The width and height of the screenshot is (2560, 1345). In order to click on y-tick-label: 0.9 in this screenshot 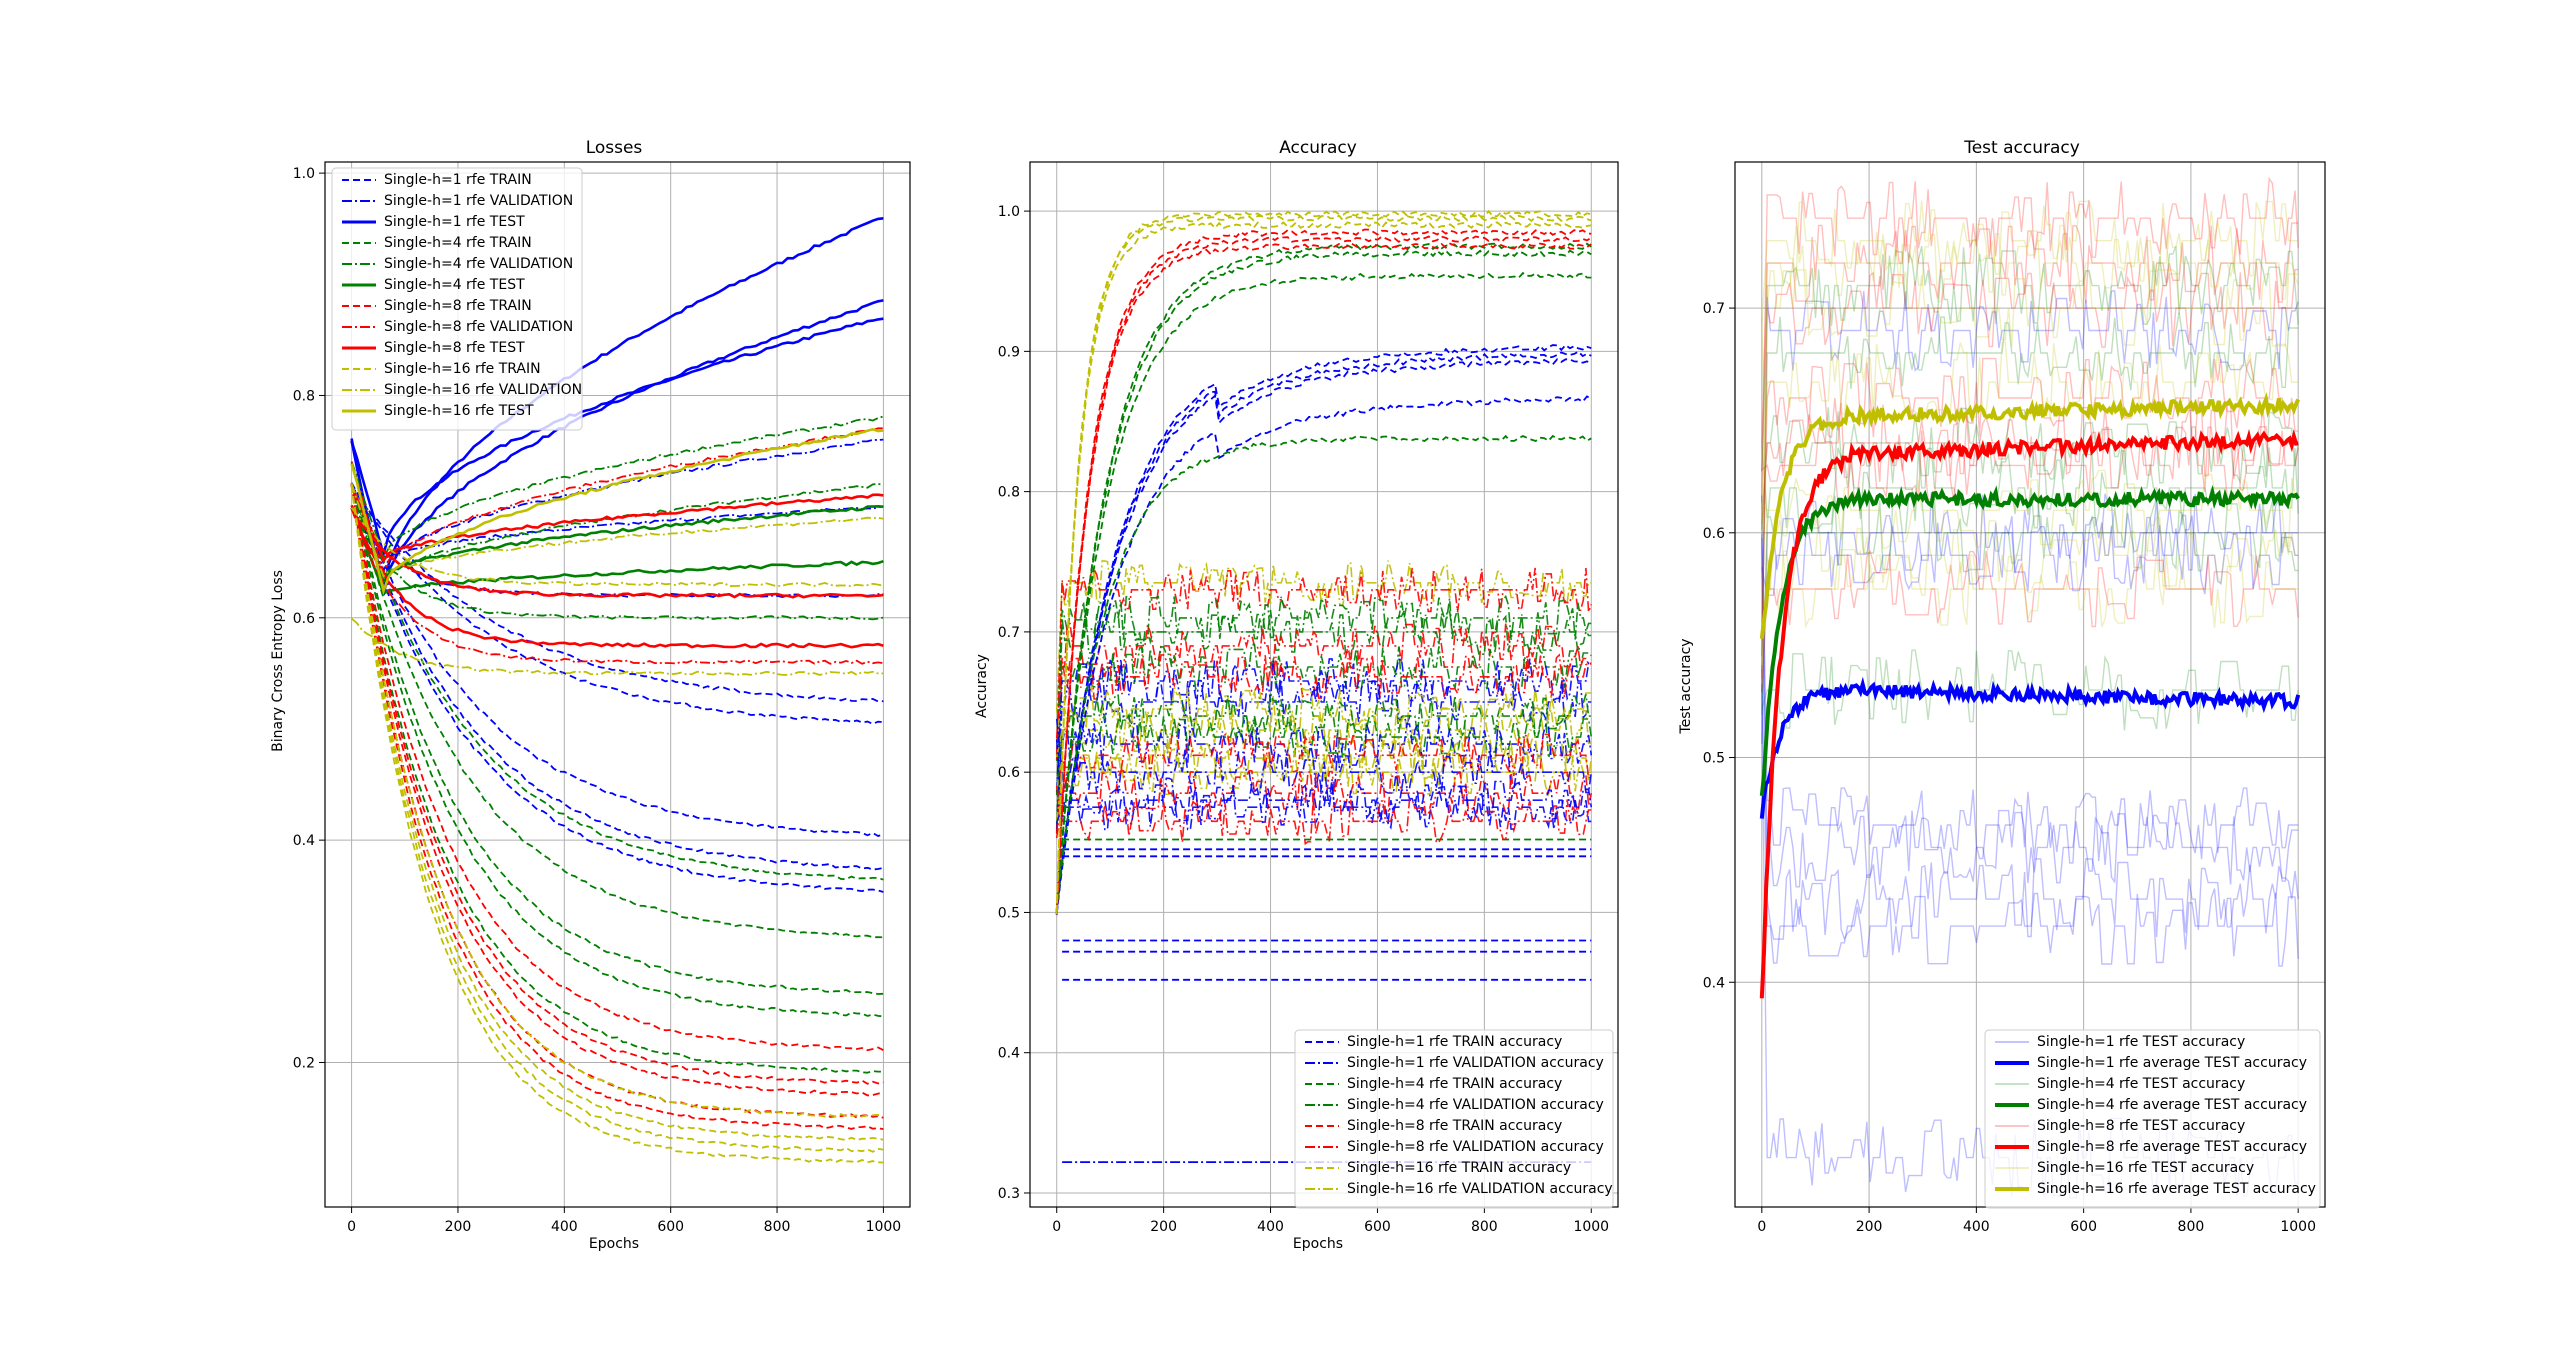, I will do `click(1009, 352)`.